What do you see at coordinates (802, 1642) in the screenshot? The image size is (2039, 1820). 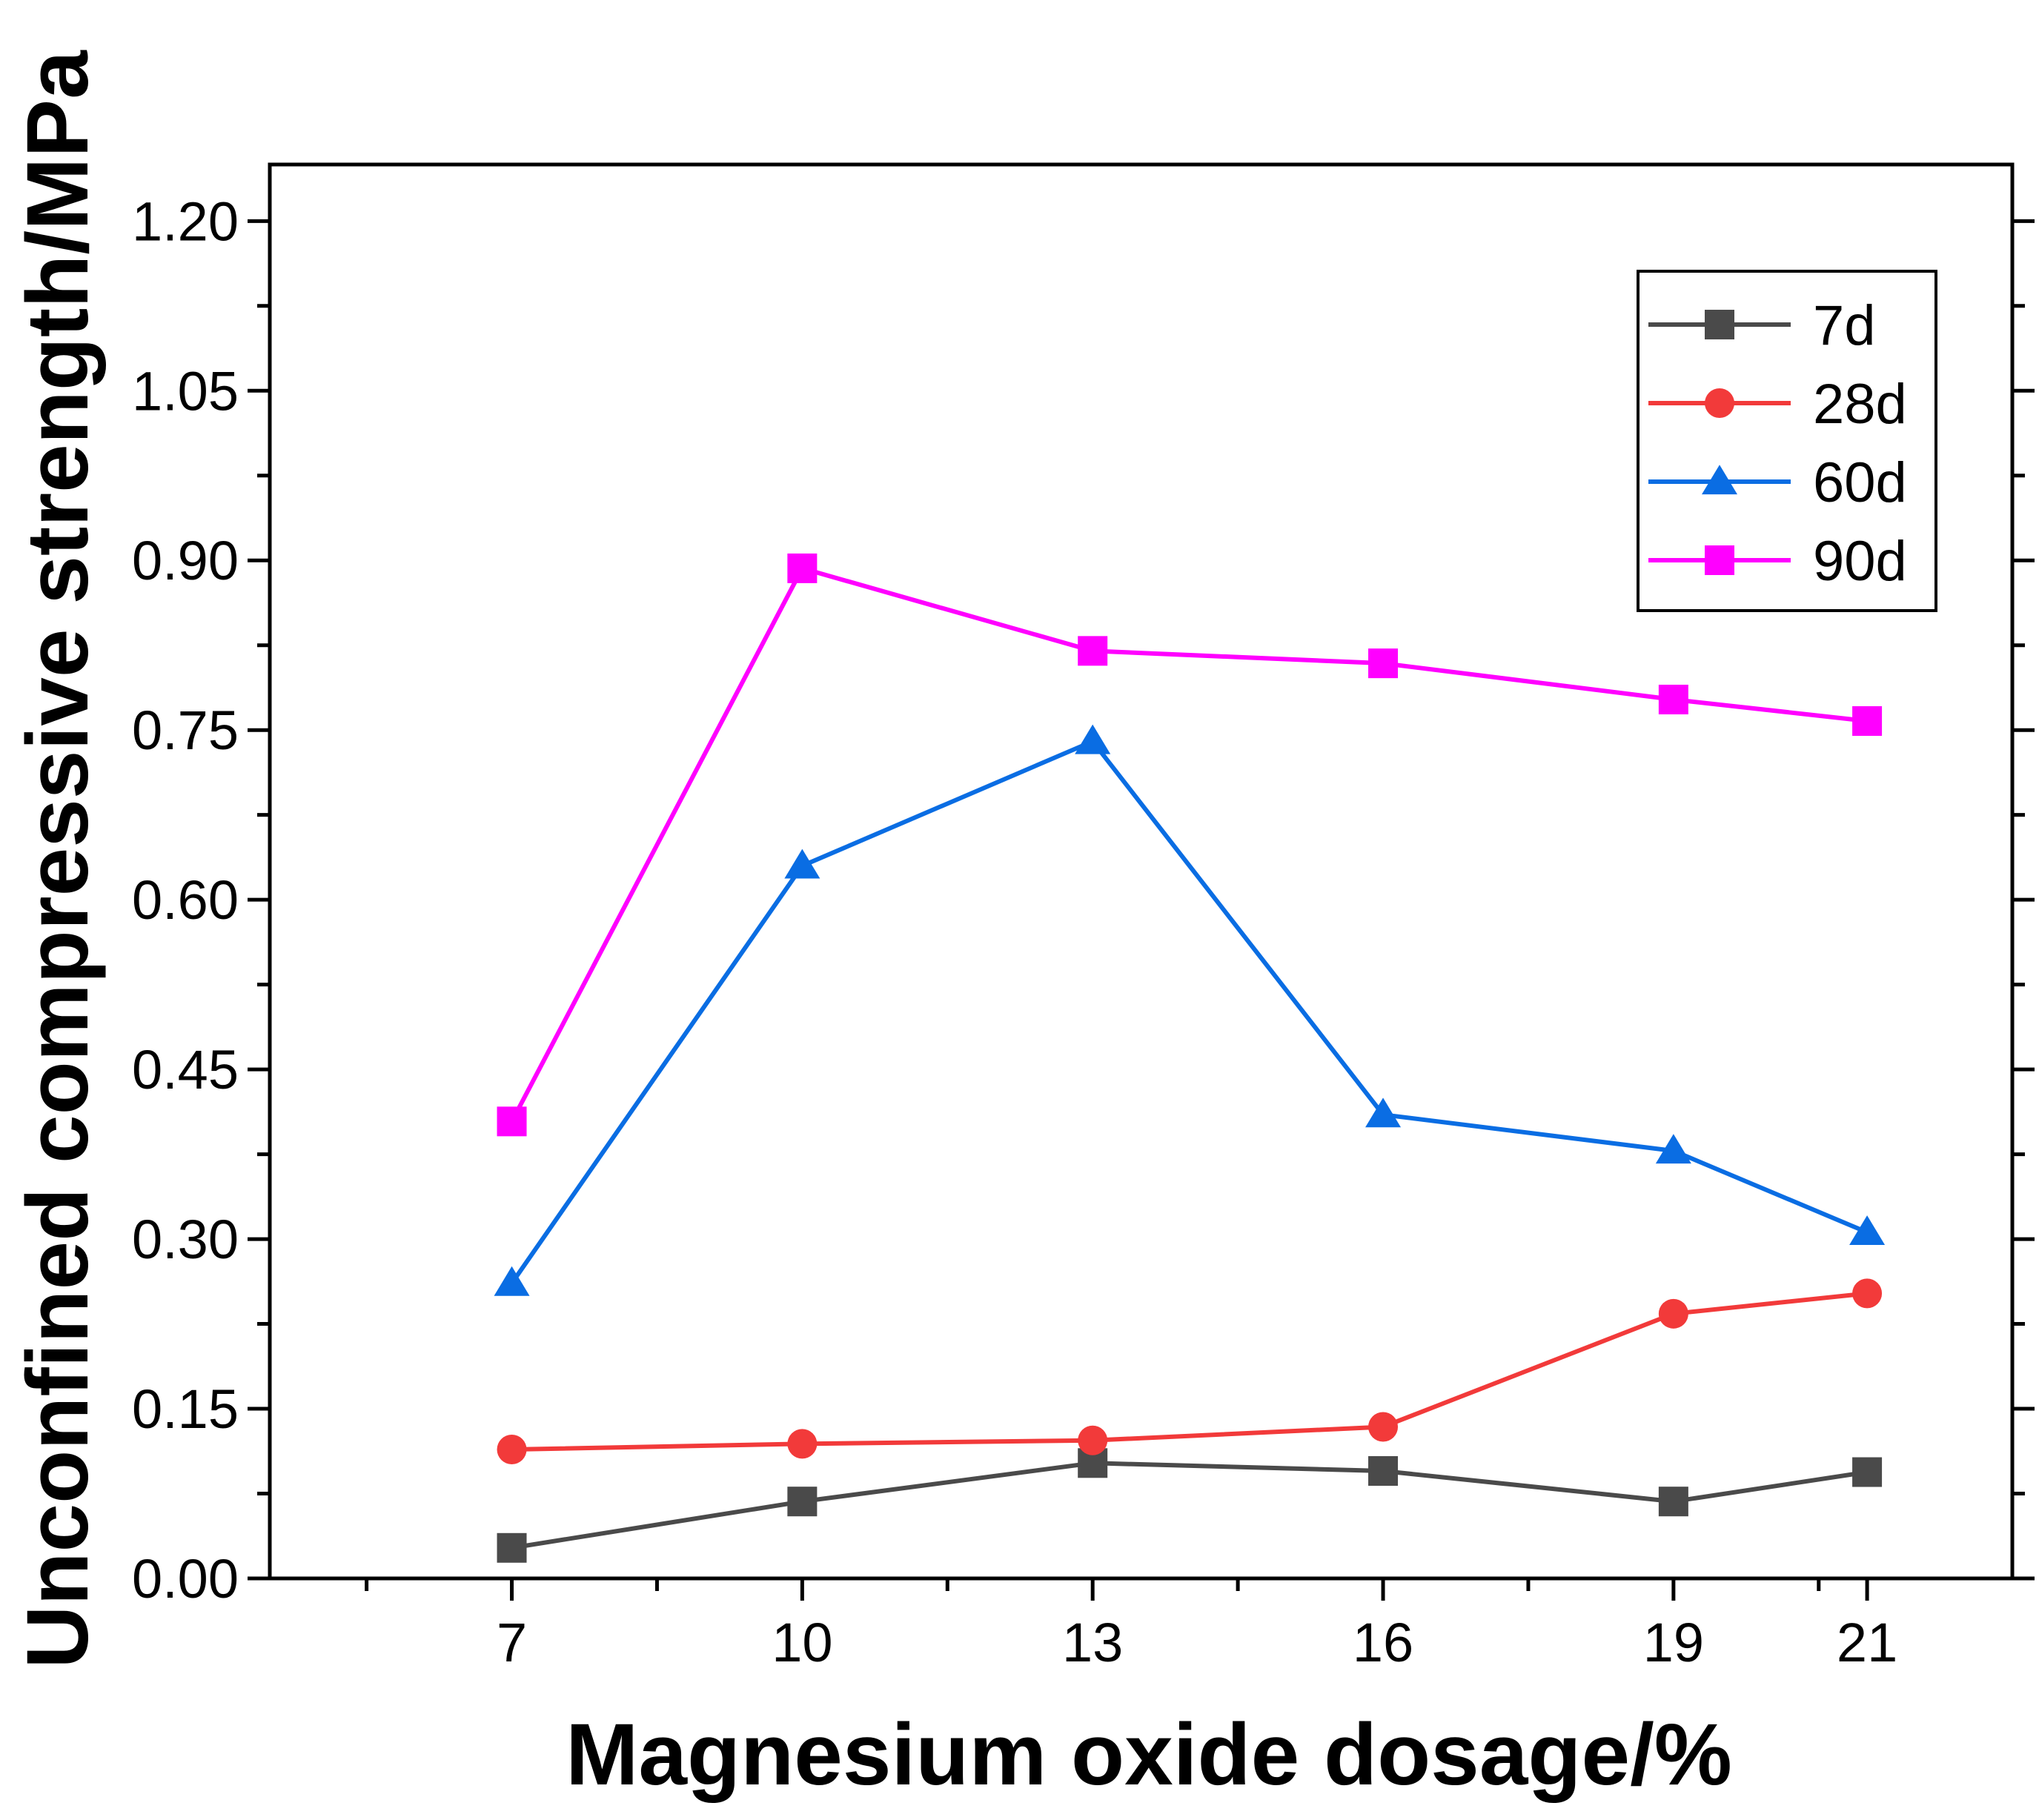 I see `x-tick-label: 10` at bounding box center [802, 1642].